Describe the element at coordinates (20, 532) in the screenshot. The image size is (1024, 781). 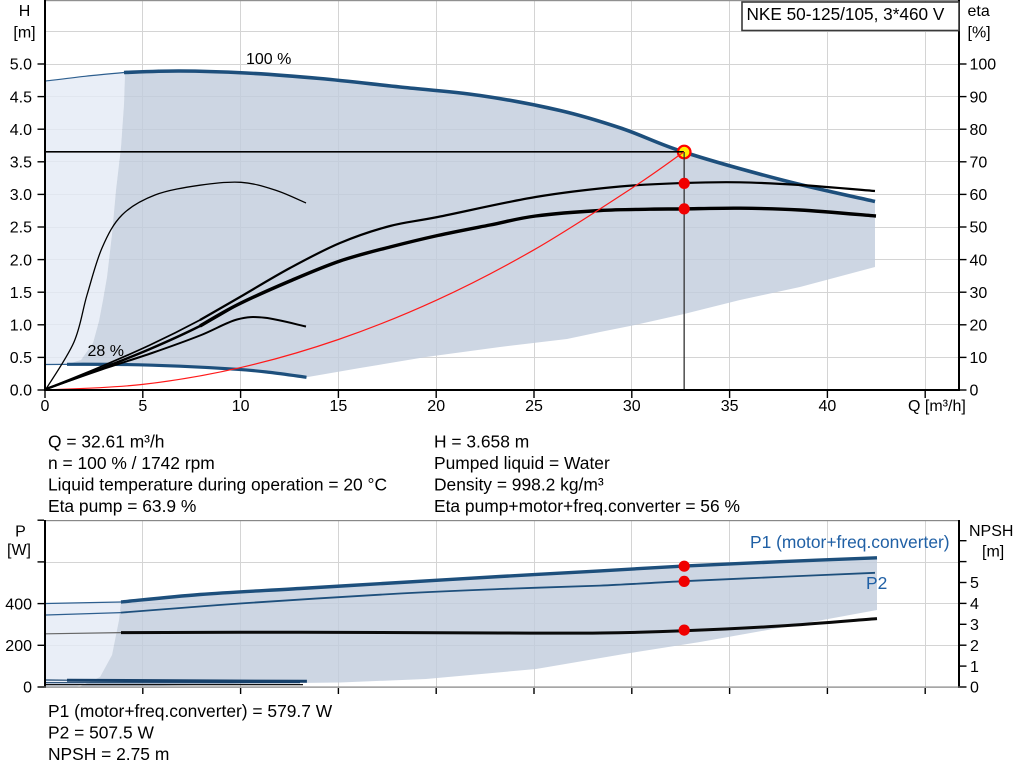
I see `svg-text: P` at that location.